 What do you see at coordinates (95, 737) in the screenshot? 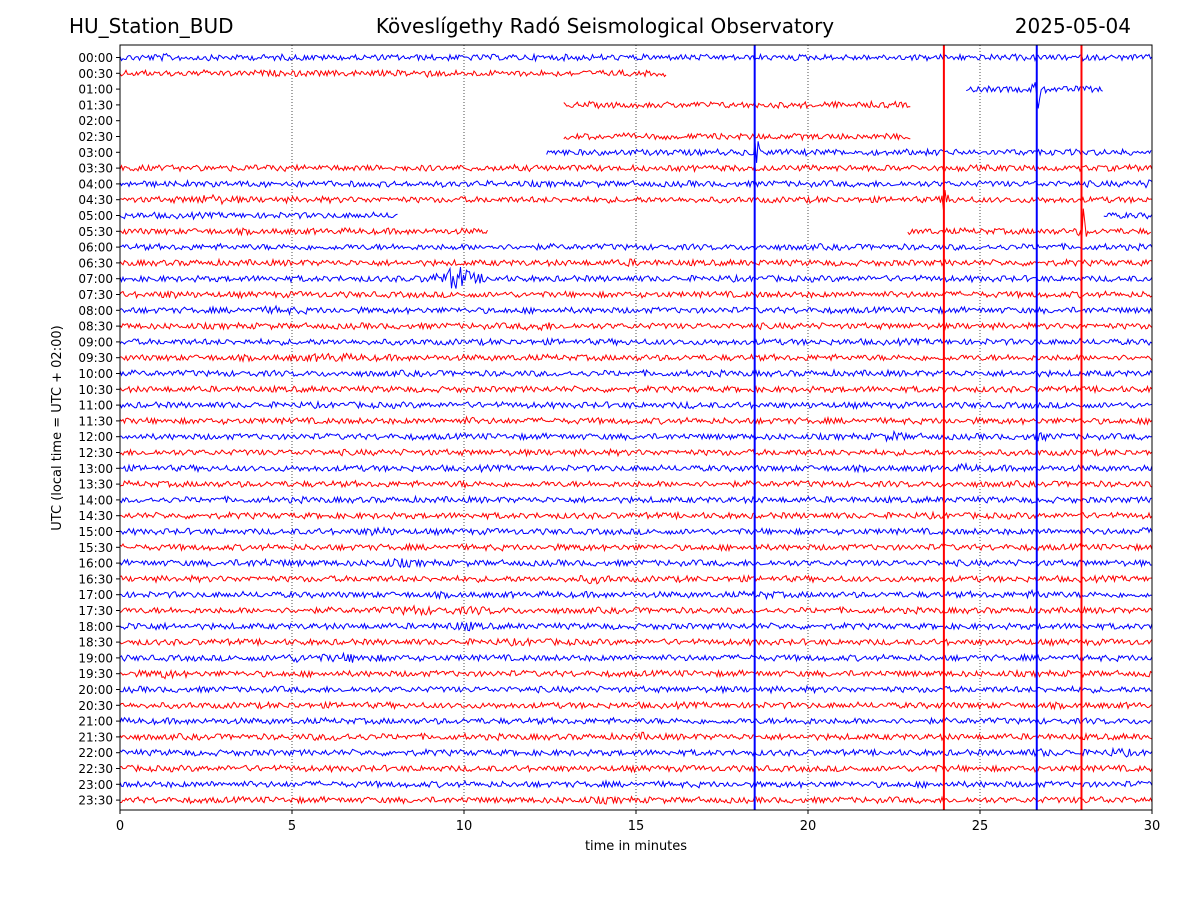
I see `y-tick-label: 21:30` at bounding box center [95, 737].